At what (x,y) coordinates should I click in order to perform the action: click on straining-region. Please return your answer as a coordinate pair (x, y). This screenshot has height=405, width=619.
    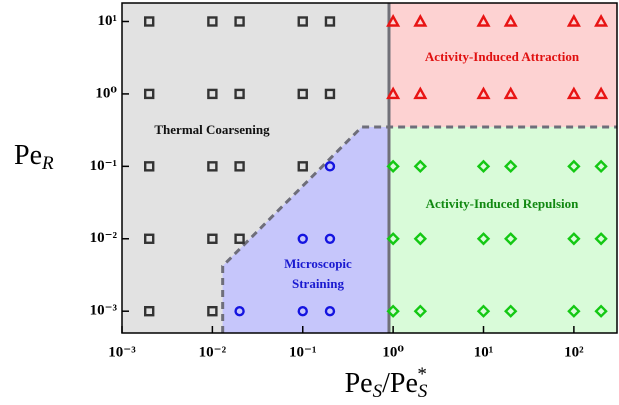
    Looking at the image, I should click on (305, 230).